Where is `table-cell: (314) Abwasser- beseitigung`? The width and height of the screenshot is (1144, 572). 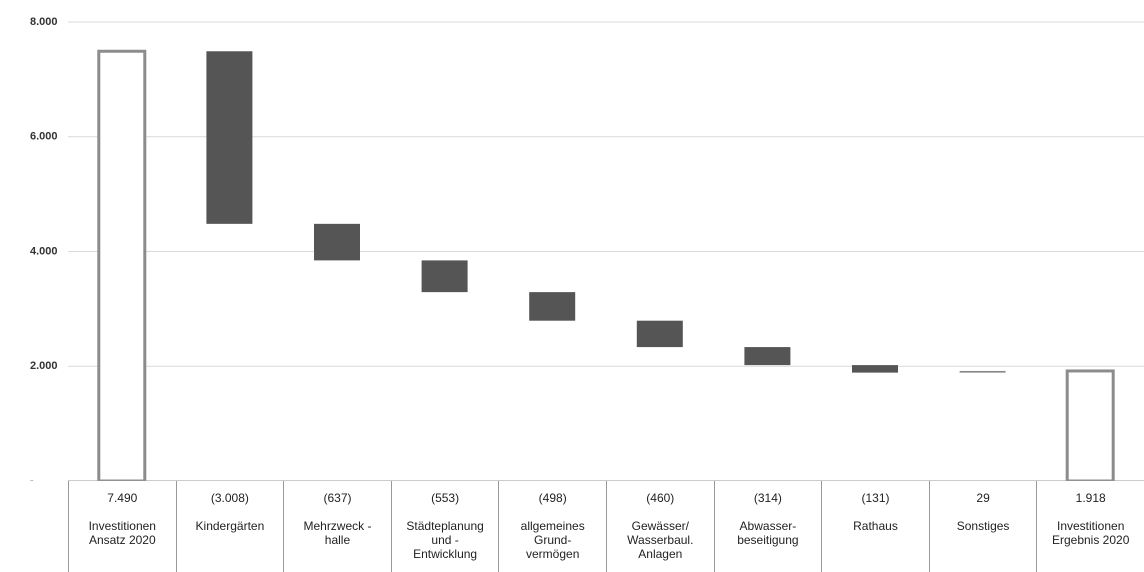 table-cell: (314) Abwasser- beseitigung is located at coordinates (767, 526).